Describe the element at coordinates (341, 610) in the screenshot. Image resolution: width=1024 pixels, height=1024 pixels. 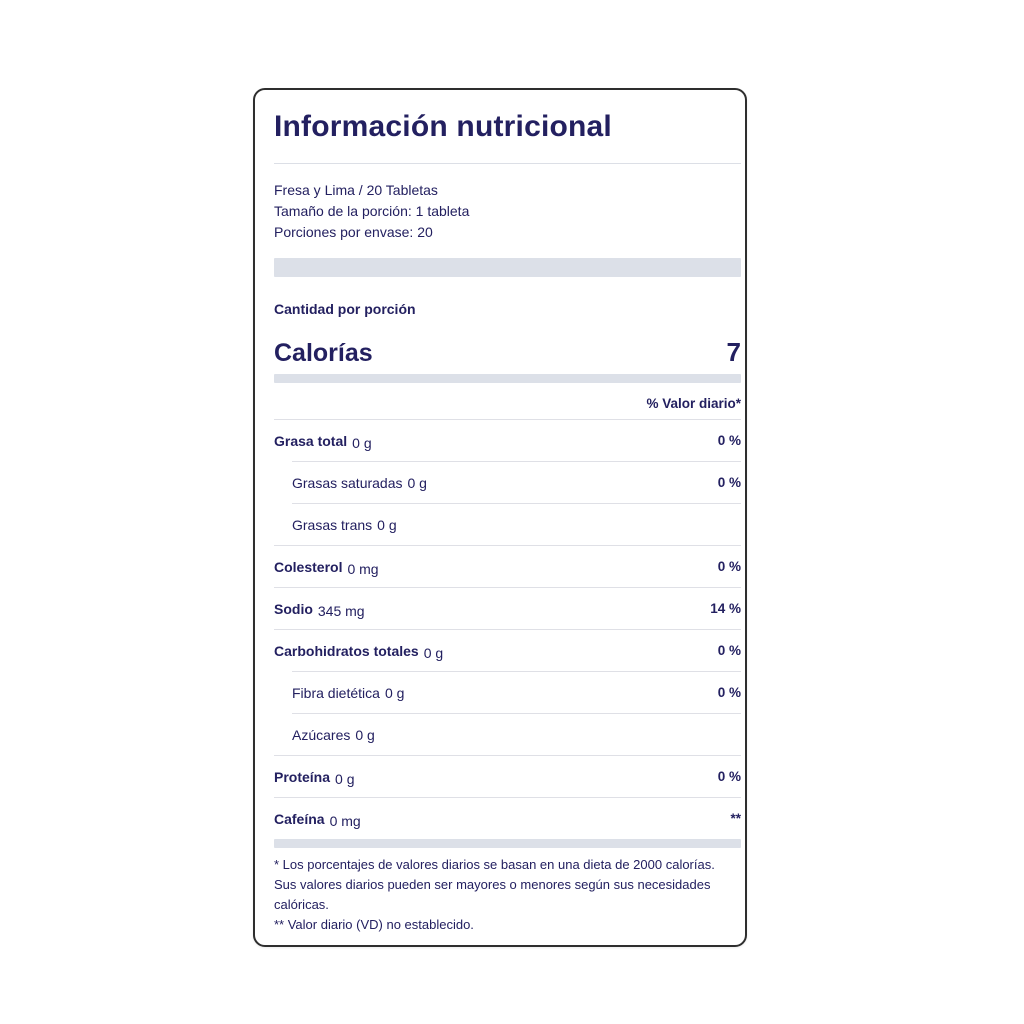
I see `nutrient-amount: 345 mg` at that location.